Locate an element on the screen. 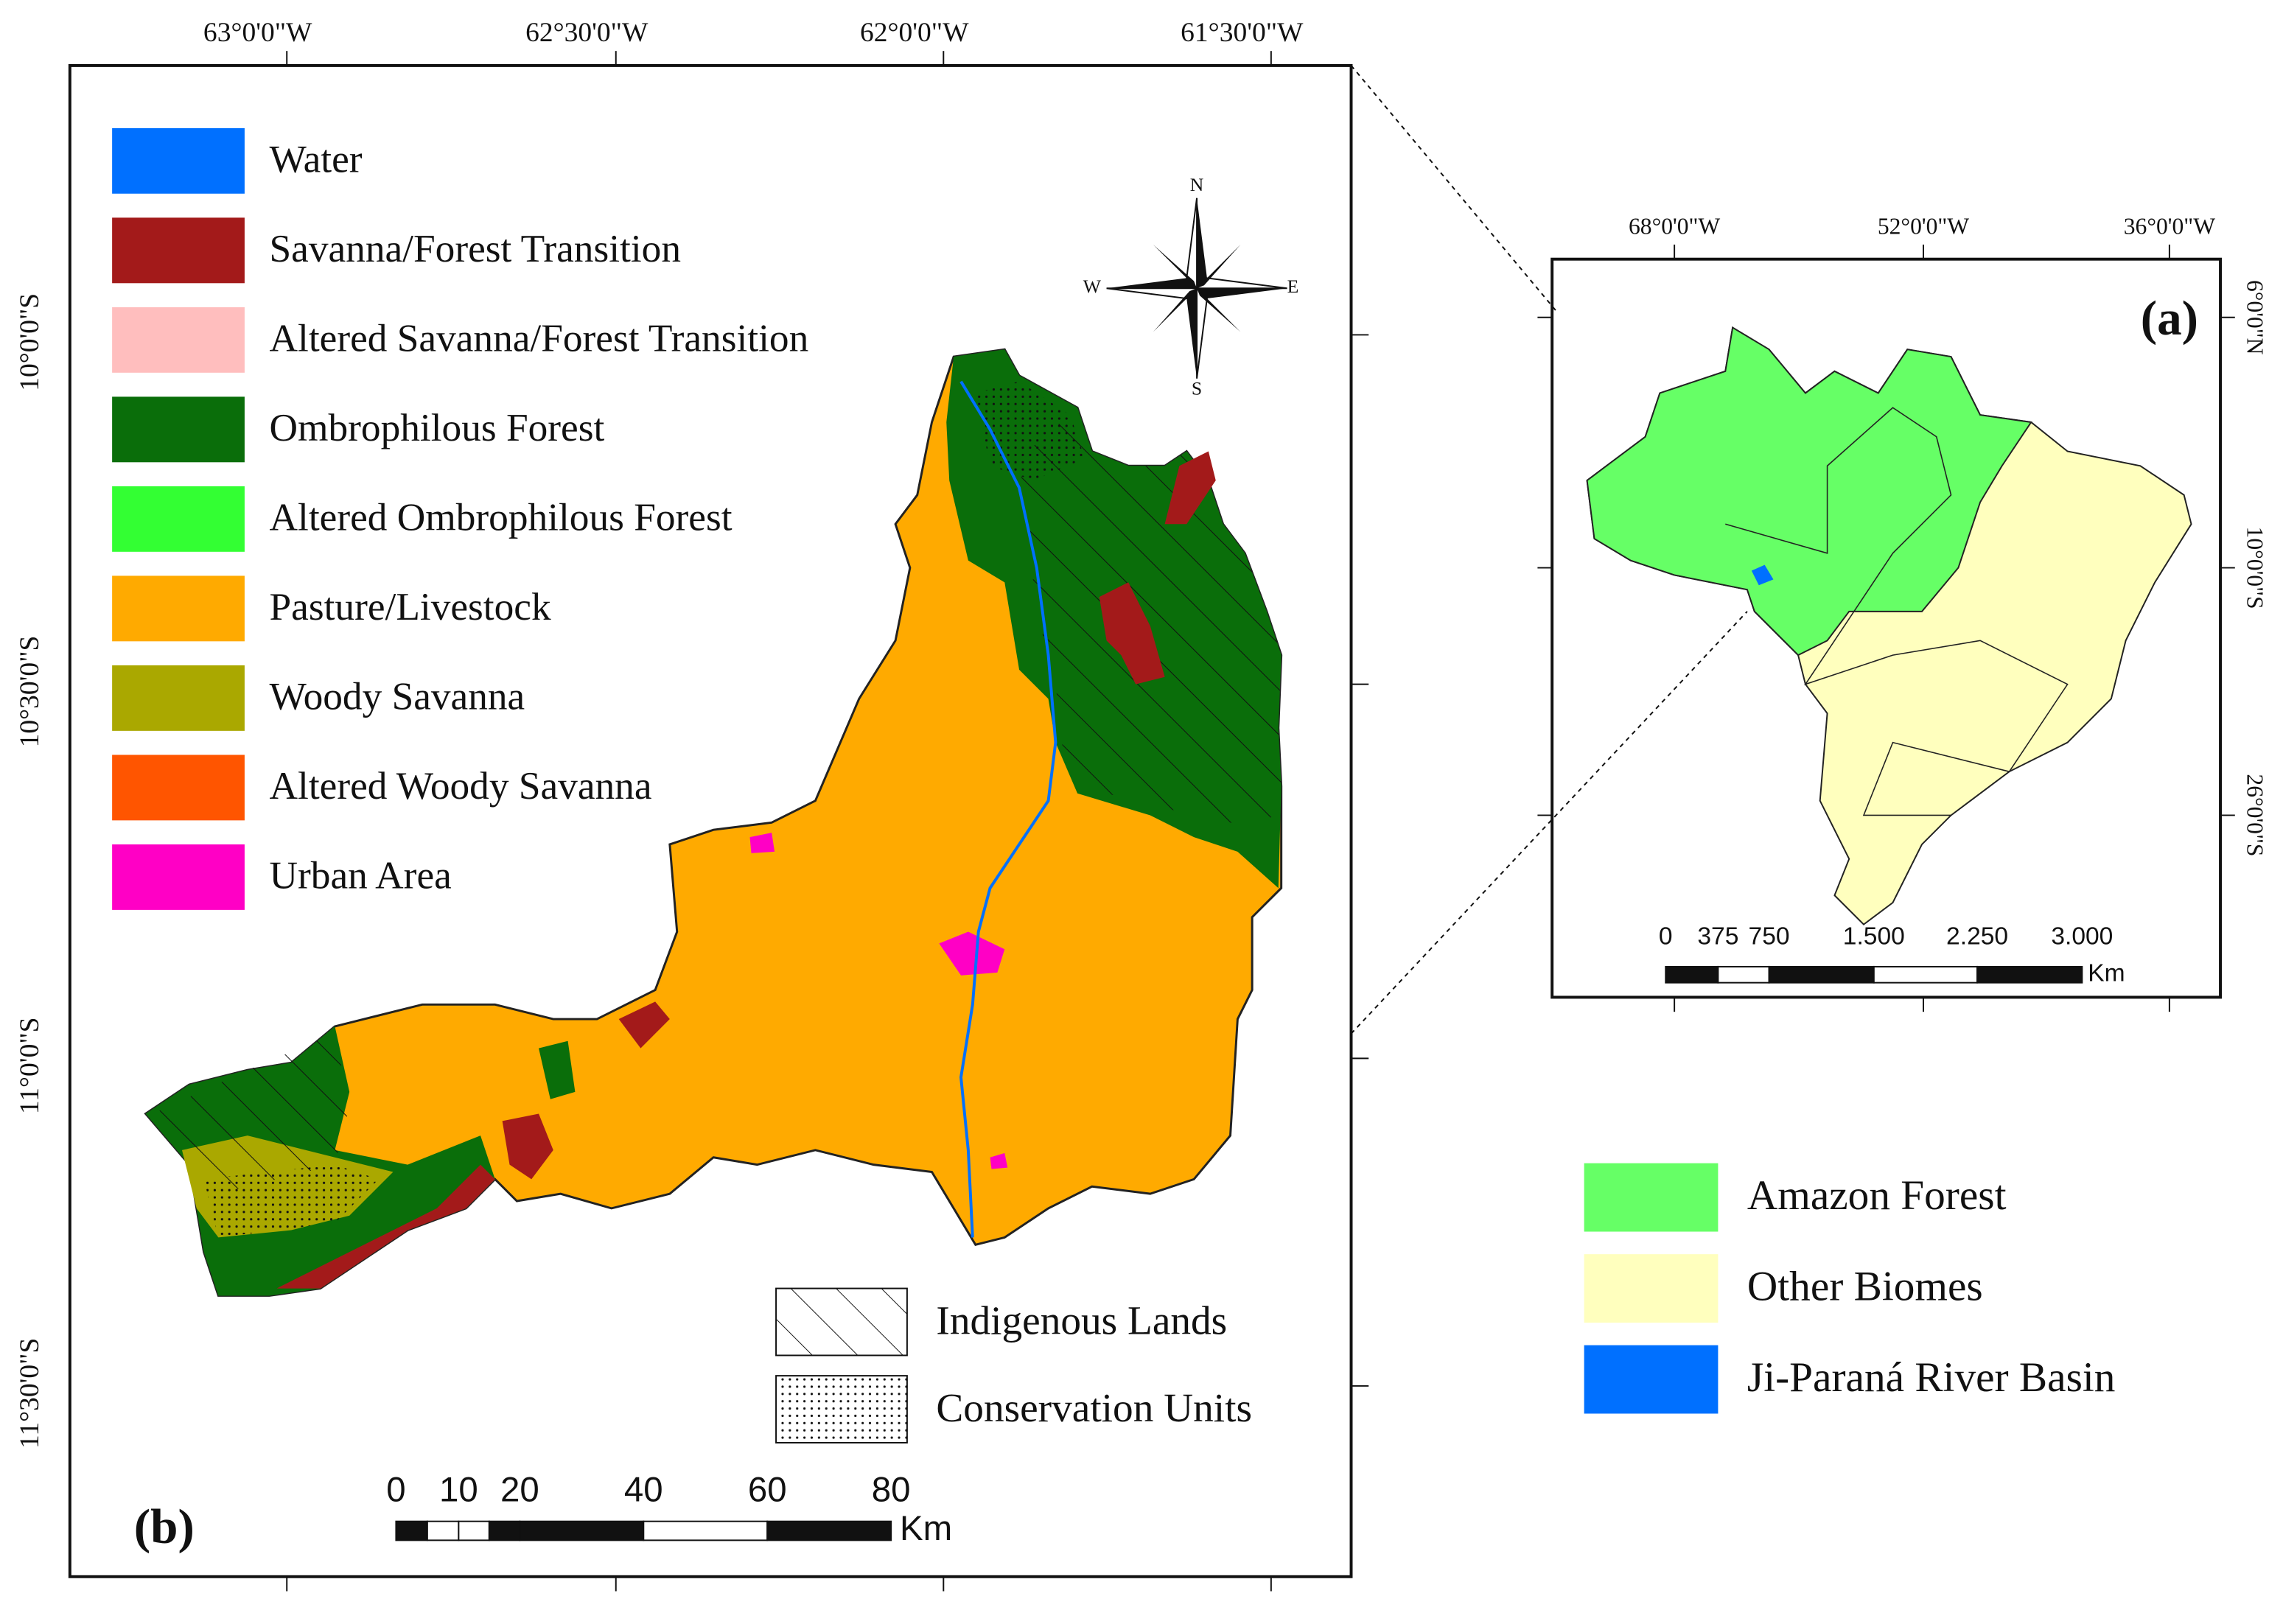 The width and height of the screenshot is (2283, 1624). forest-patch is located at coordinates (557, 1069).